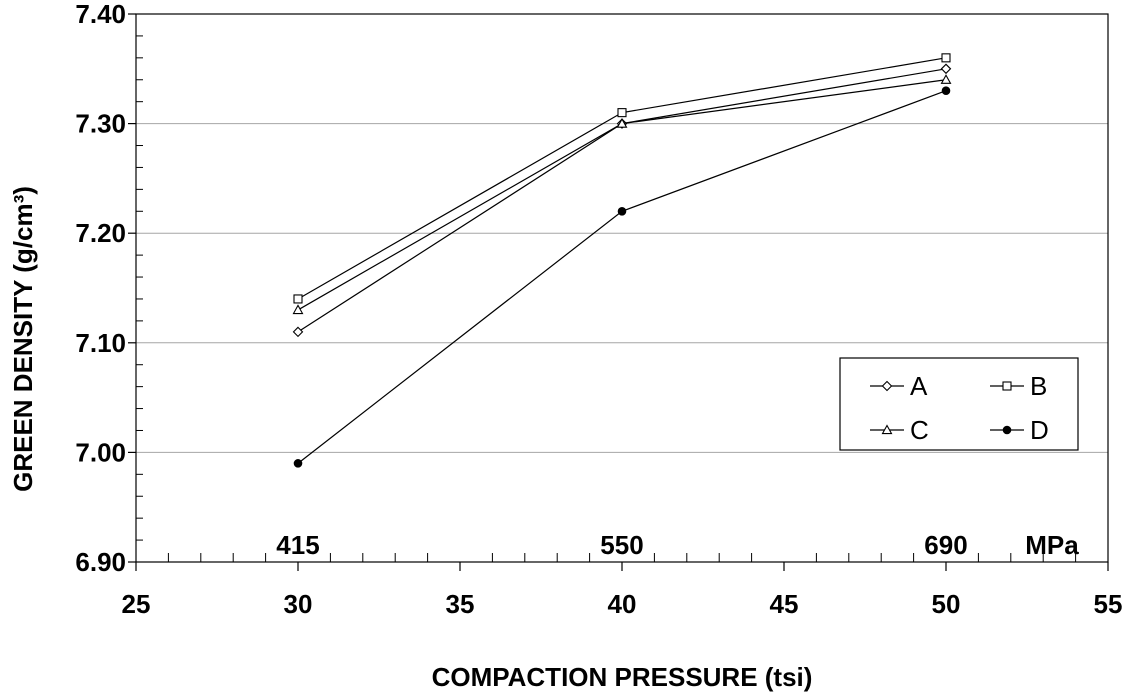 The image size is (1136, 698). I want to click on mpa-tick-label: 550, so click(621, 545).